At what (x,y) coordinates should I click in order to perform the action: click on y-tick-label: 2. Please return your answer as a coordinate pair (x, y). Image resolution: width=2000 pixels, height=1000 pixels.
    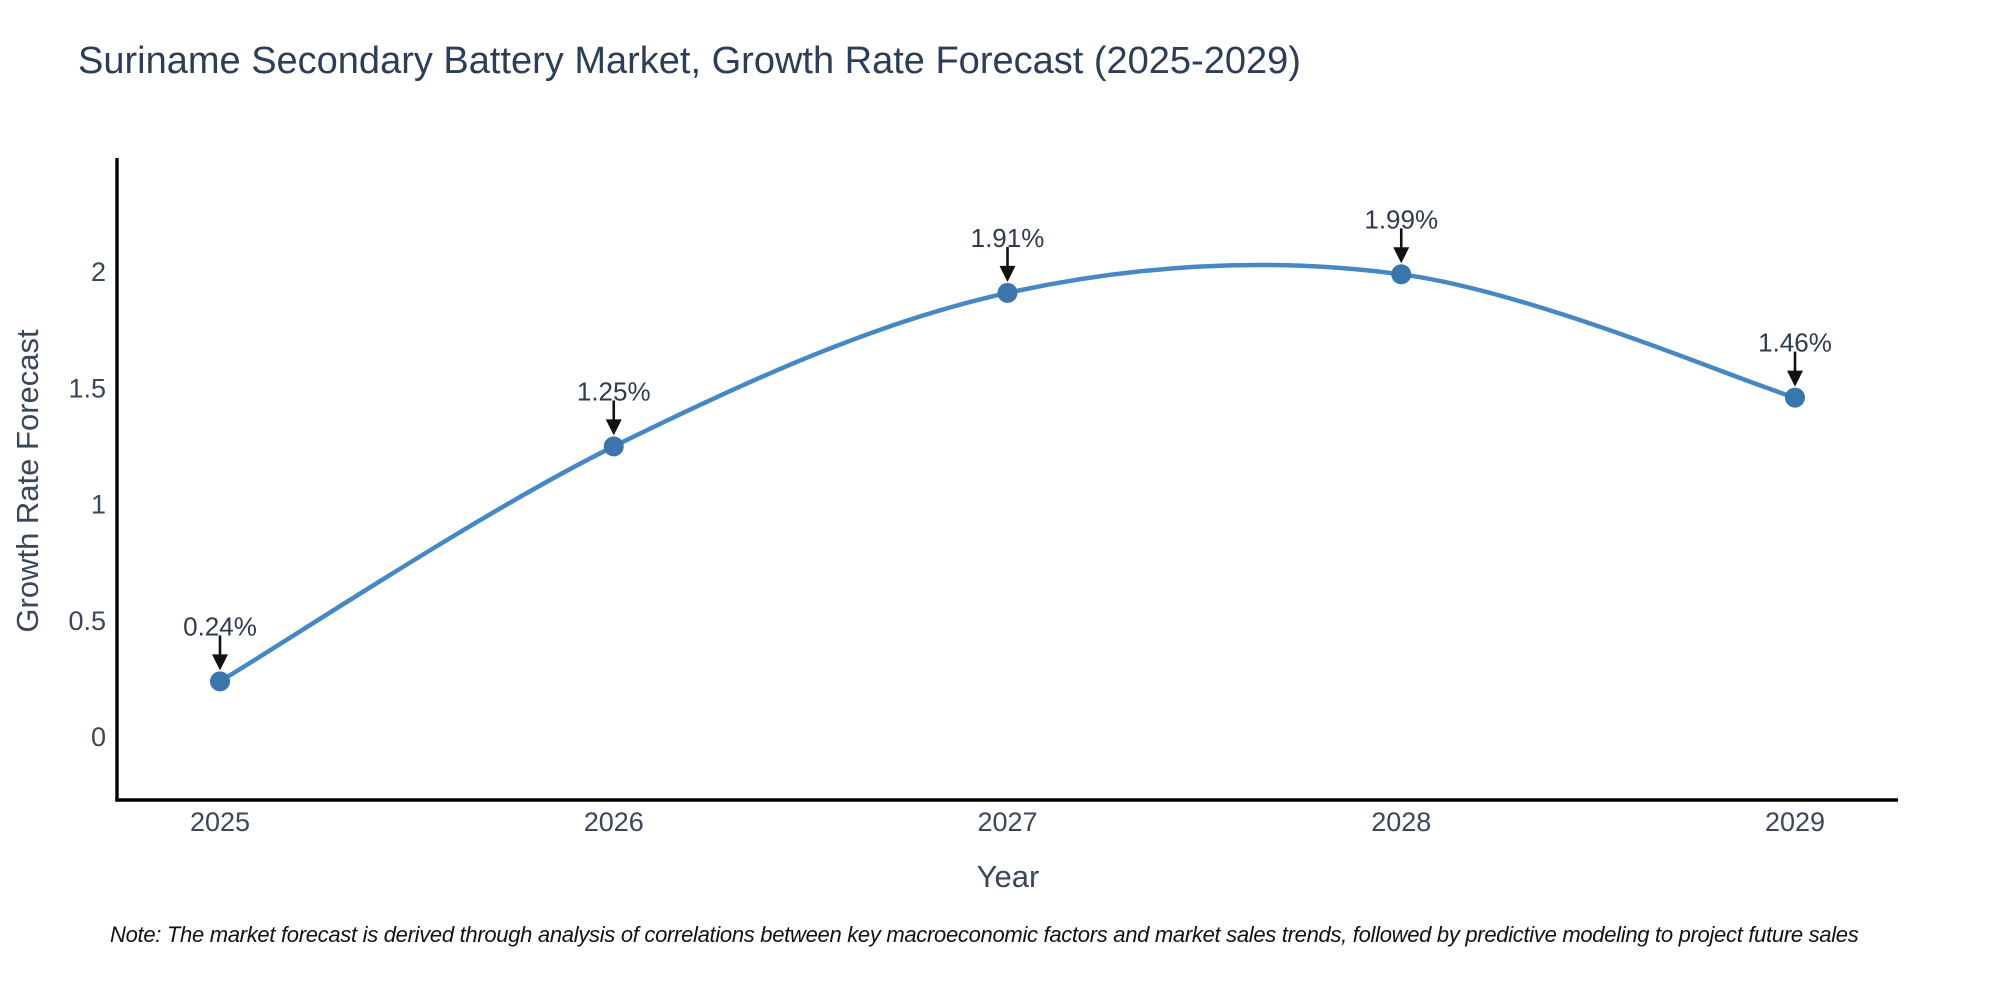
    Looking at the image, I should click on (98, 272).